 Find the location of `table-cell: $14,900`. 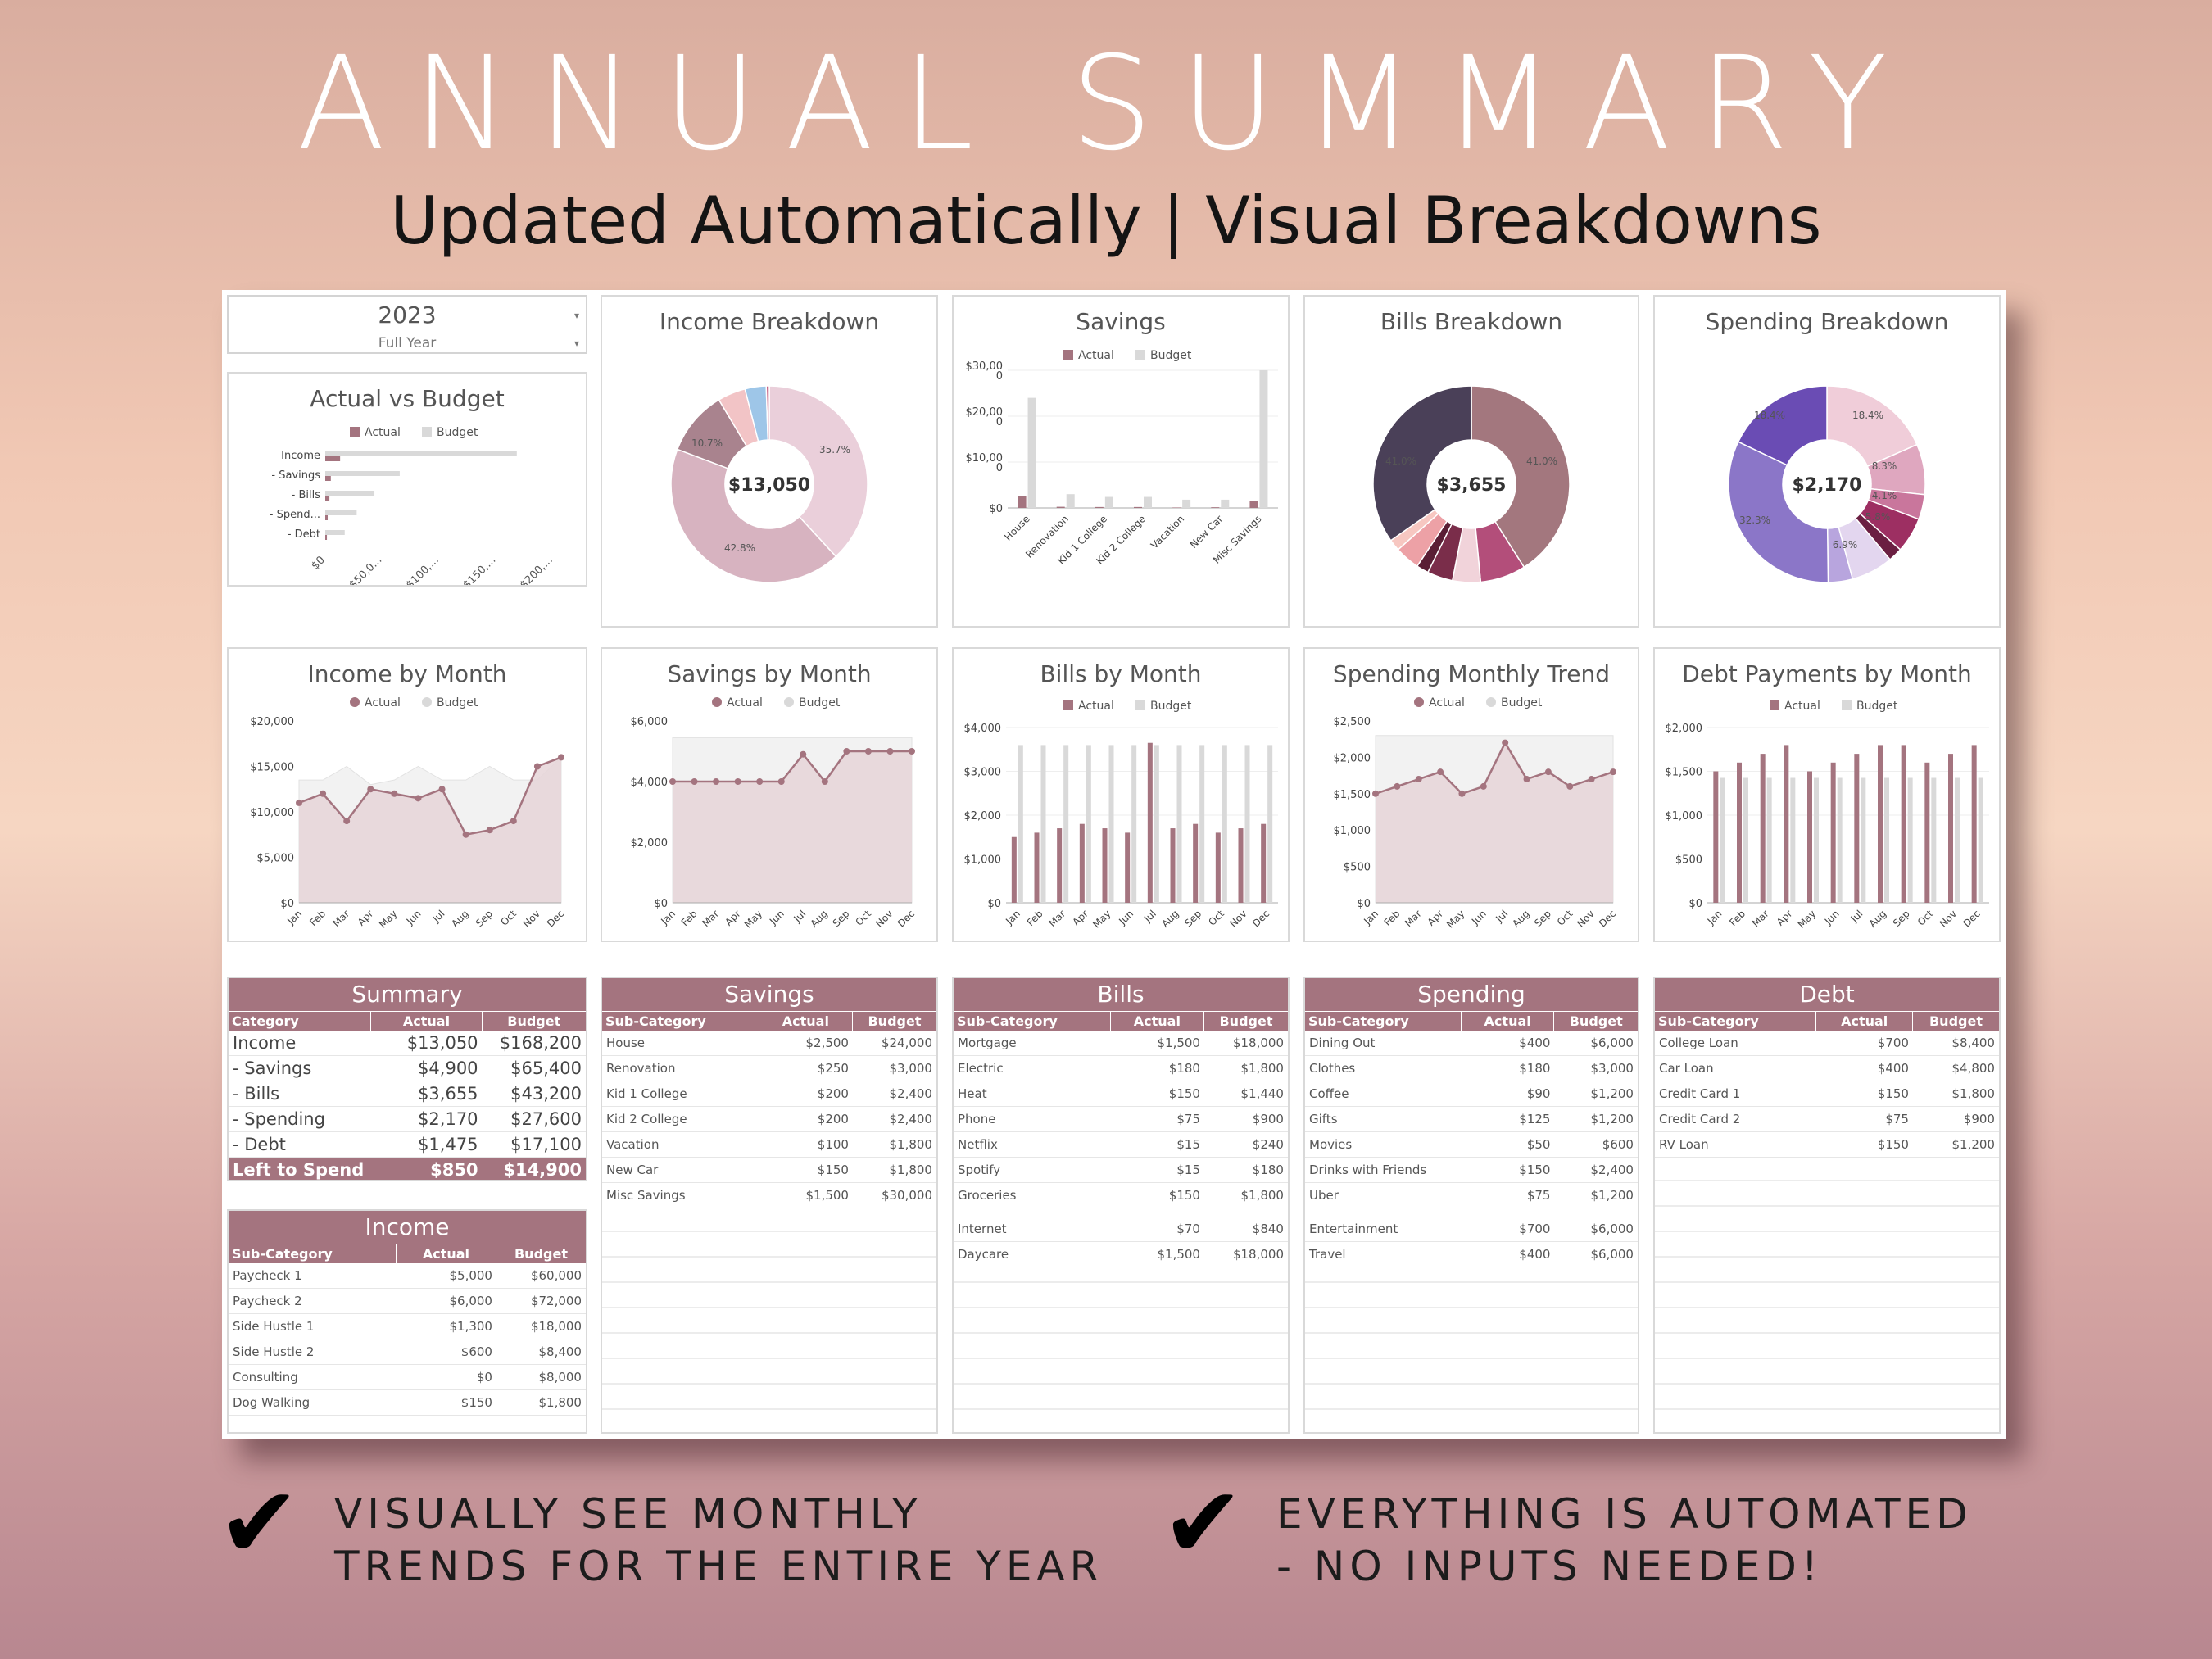

table-cell: $14,900 is located at coordinates (542, 1170).